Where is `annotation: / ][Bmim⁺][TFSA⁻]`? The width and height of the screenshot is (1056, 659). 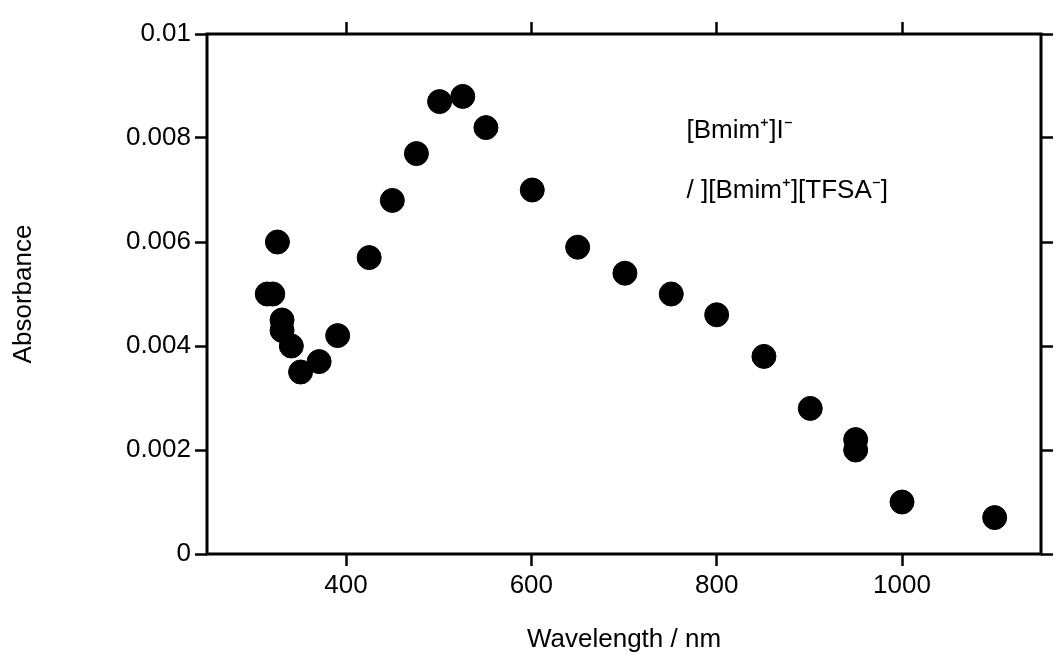 annotation: / ][Bmim⁺][TFSA⁻] is located at coordinates (787, 189).